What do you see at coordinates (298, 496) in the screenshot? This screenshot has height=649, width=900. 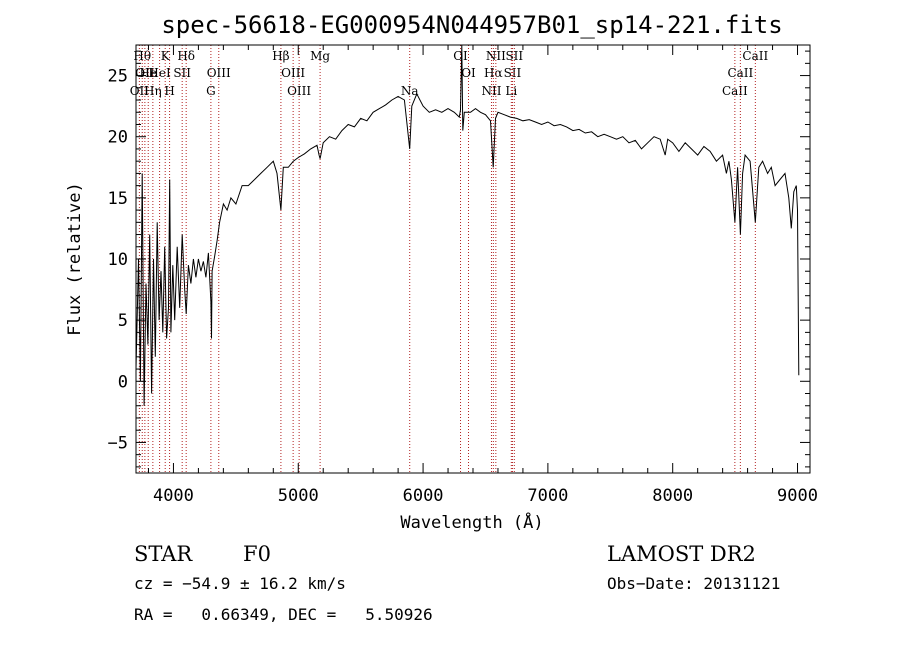 I see `x-tick-label-1: 5000` at bounding box center [298, 496].